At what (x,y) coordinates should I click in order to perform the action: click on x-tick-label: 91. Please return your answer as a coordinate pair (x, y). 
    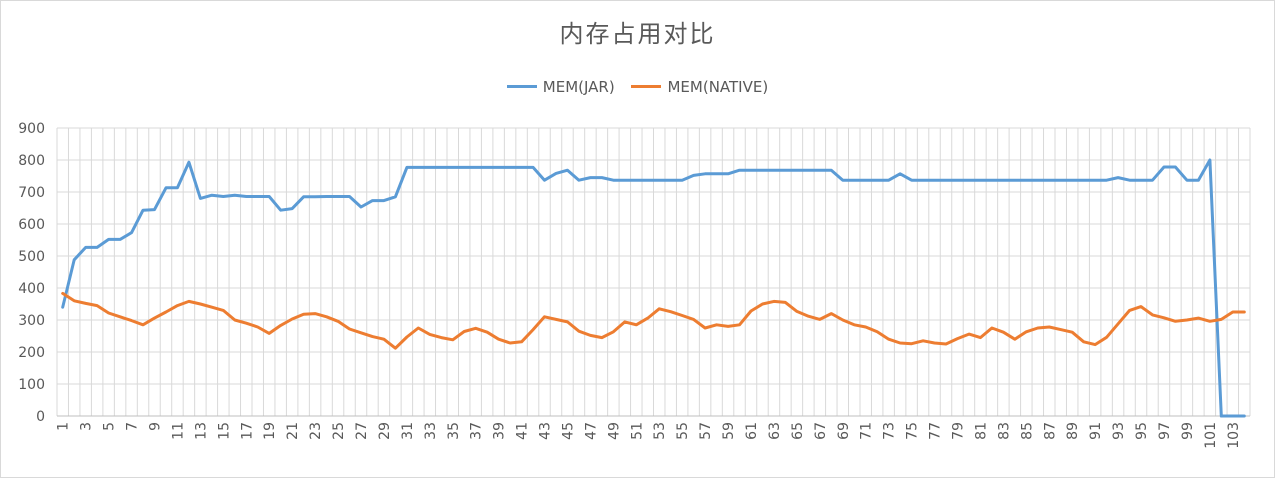
    Looking at the image, I should click on (1096, 431).